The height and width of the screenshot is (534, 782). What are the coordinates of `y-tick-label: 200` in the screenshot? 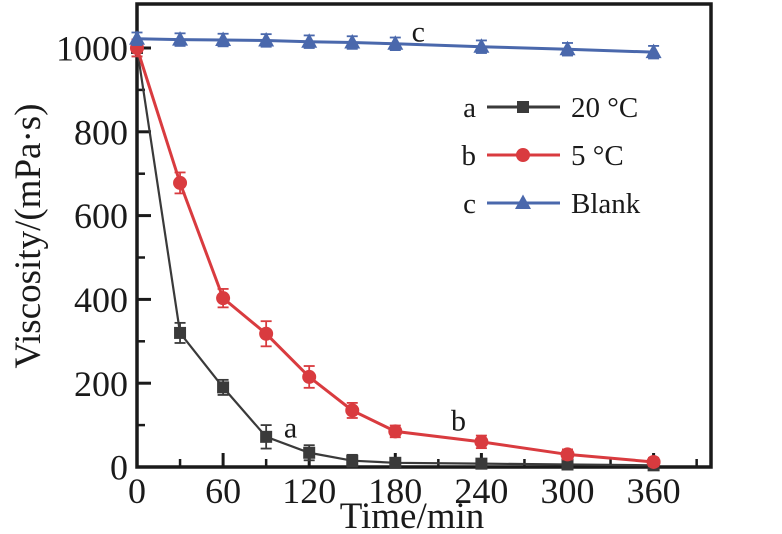 It's located at (101, 384).